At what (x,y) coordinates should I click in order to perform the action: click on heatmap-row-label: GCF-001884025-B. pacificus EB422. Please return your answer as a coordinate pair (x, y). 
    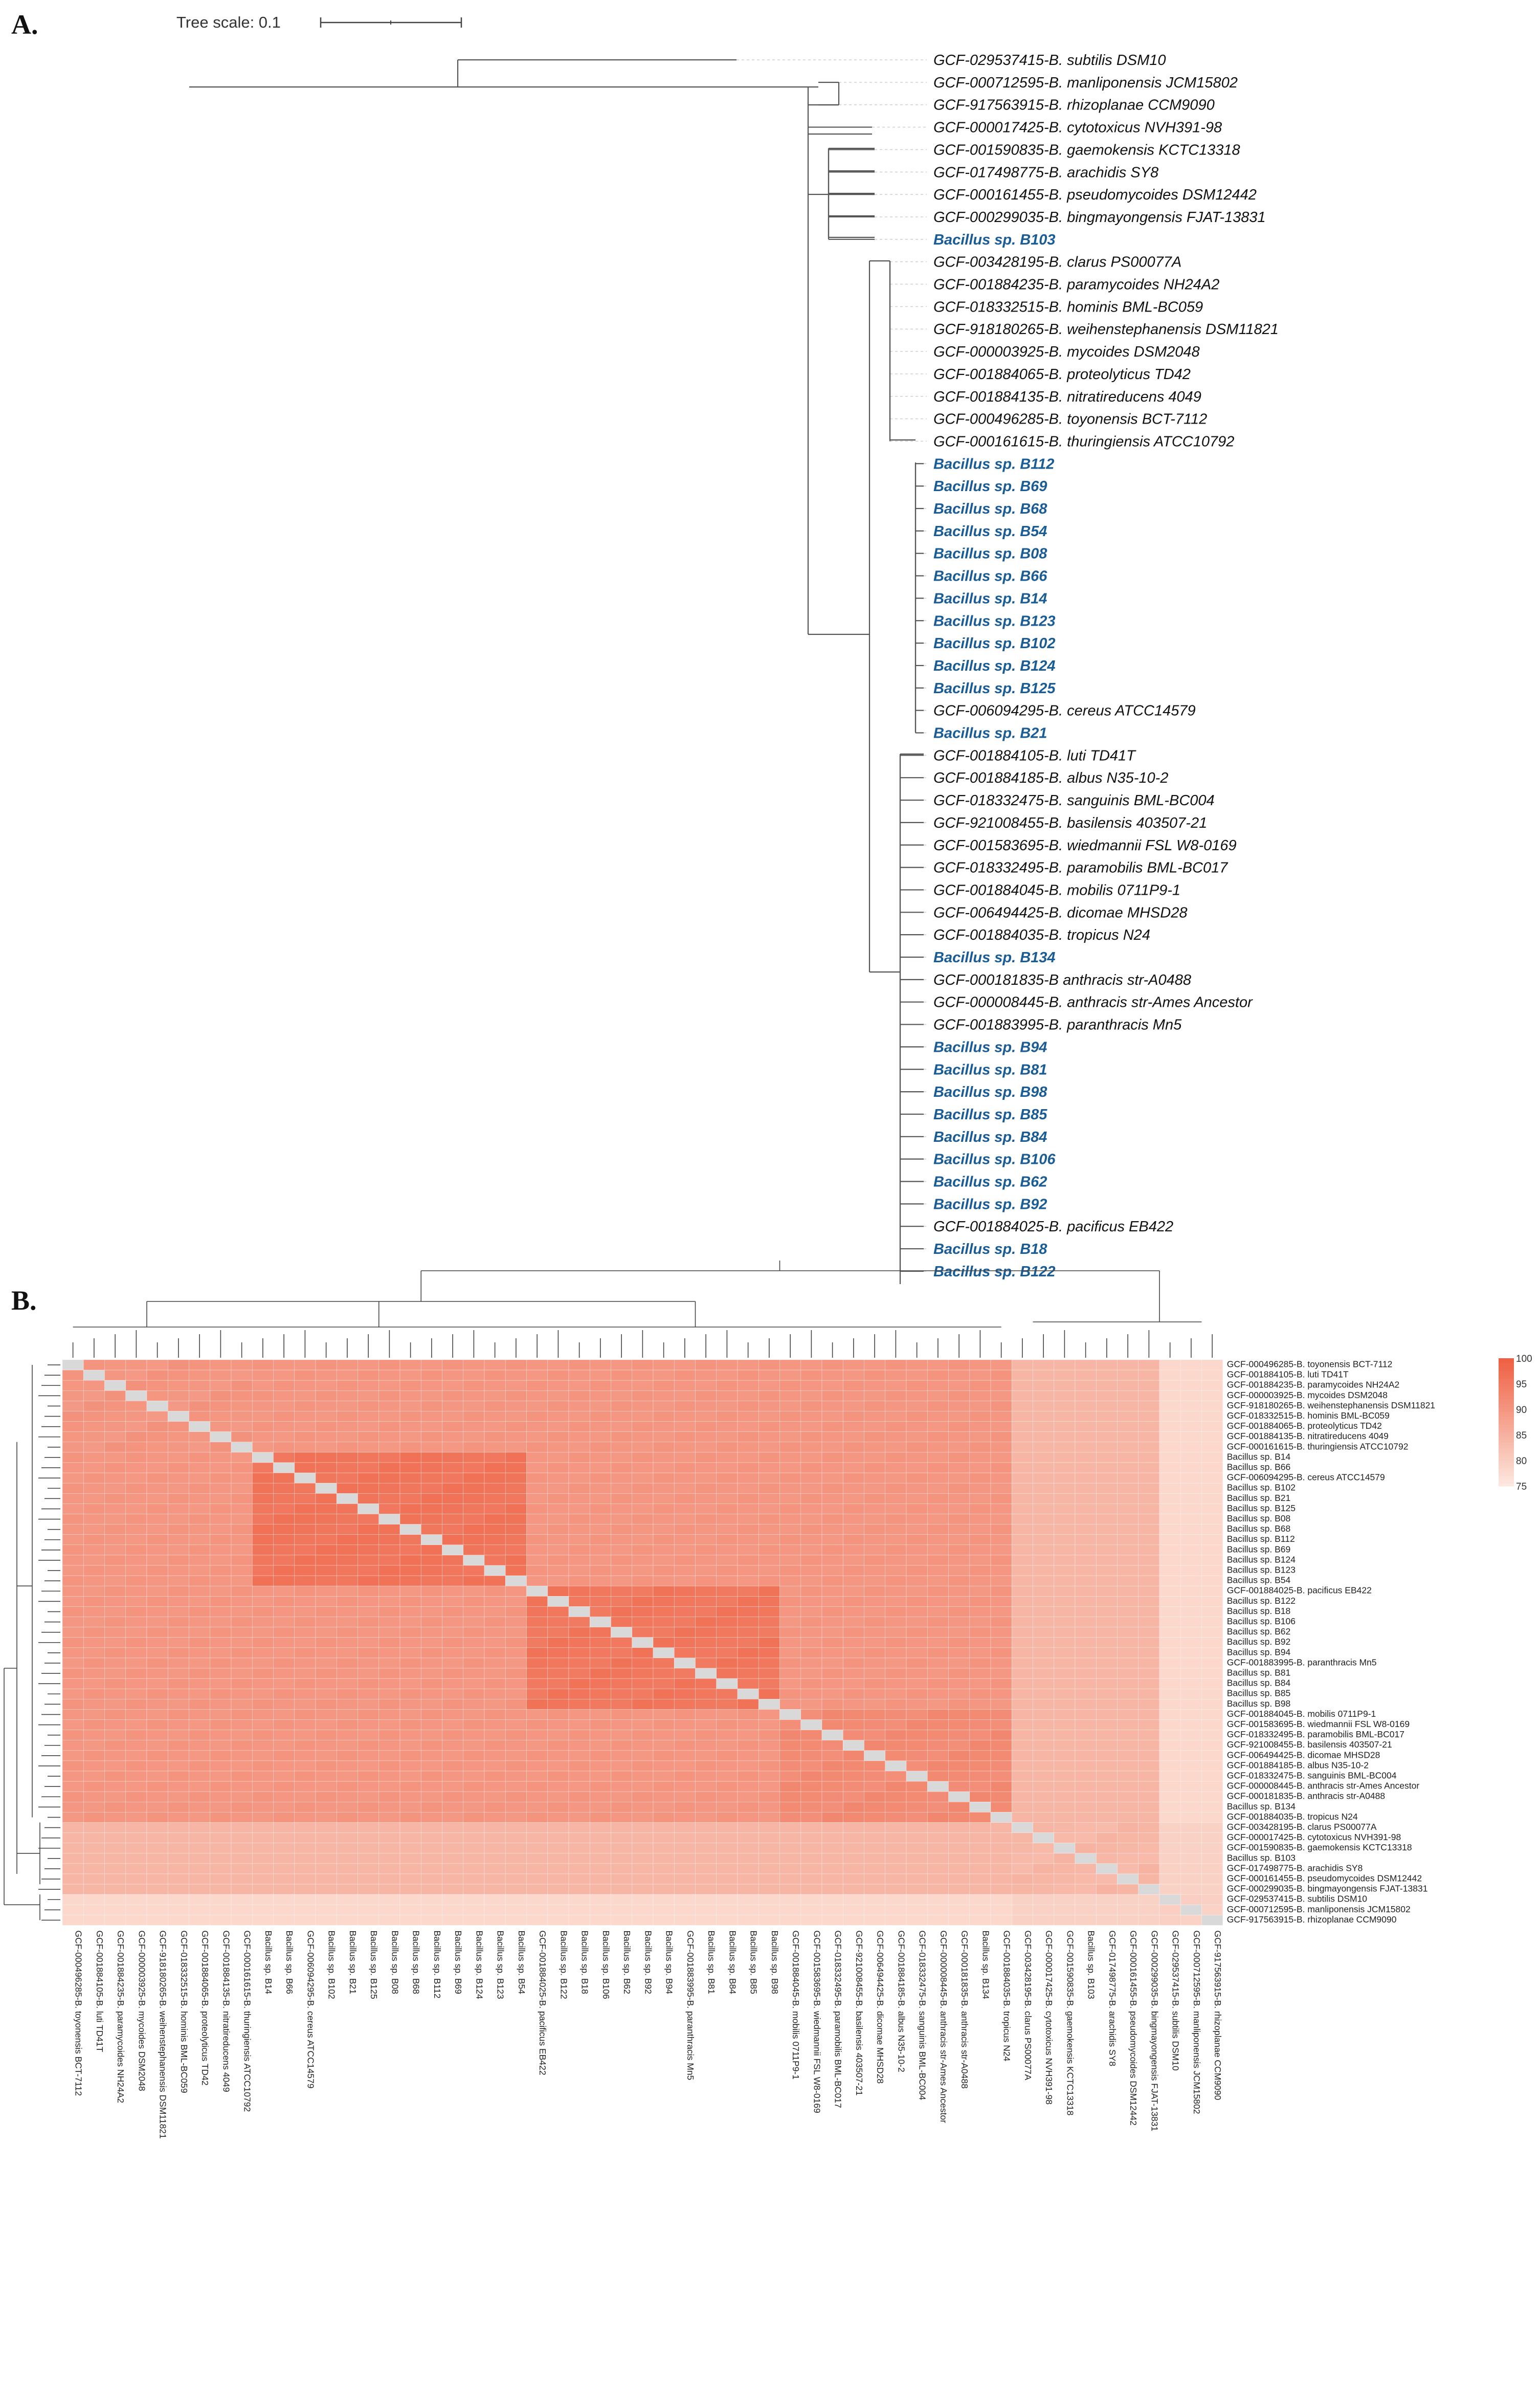
    Looking at the image, I should click on (1300, 1590).